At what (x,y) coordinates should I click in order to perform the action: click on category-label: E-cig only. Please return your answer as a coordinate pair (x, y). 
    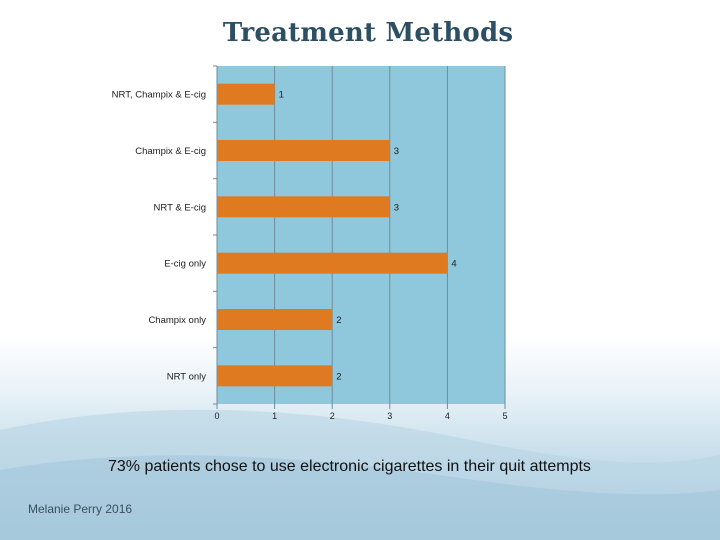
    Looking at the image, I should click on (185, 264).